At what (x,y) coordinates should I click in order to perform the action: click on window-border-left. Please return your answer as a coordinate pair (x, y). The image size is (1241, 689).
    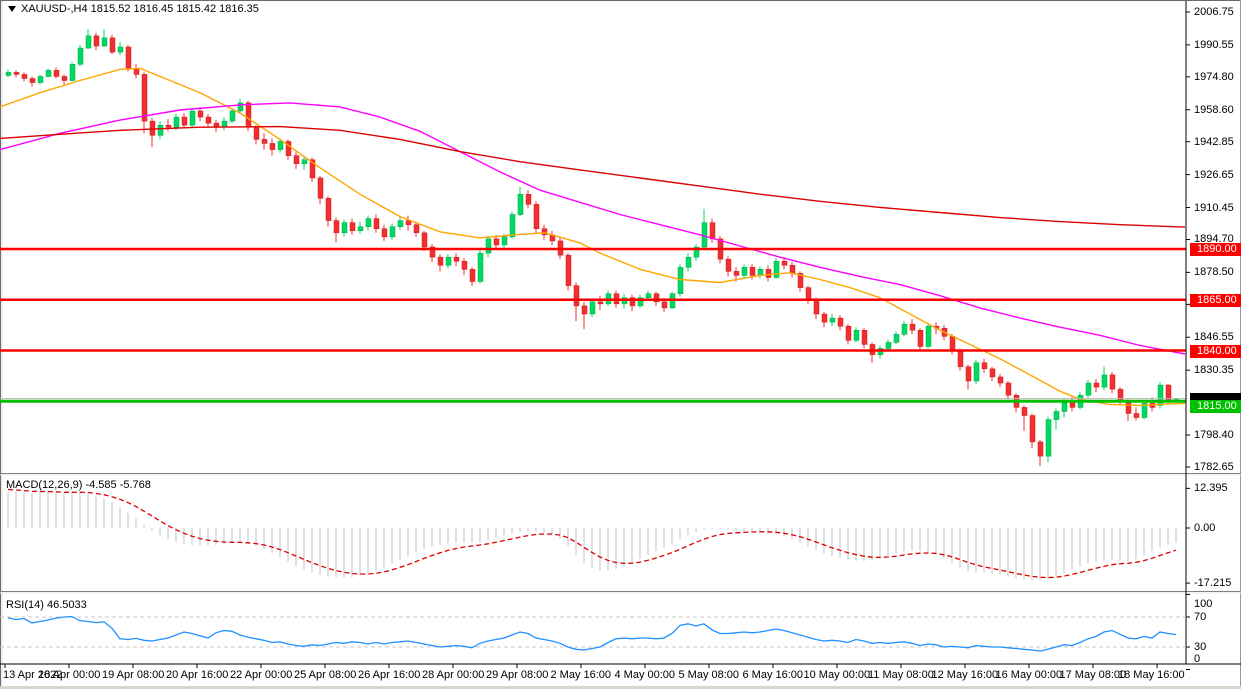
    Looking at the image, I should click on (0, 344).